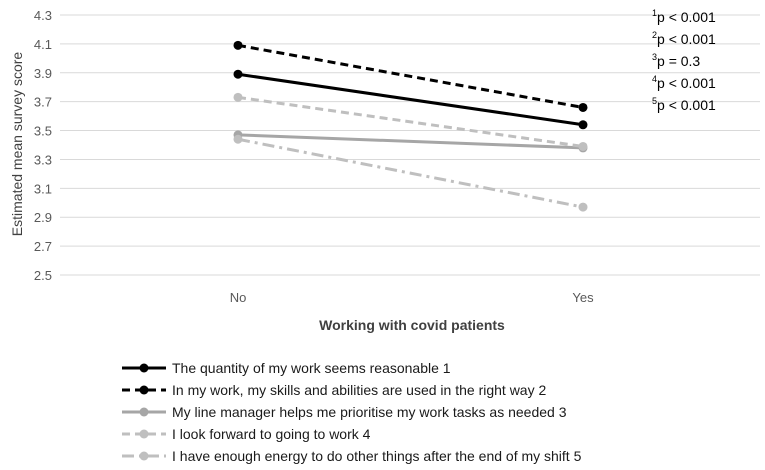  What do you see at coordinates (583, 297) in the screenshot?
I see `x-tick-label: Yes` at bounding box center [583, 297].